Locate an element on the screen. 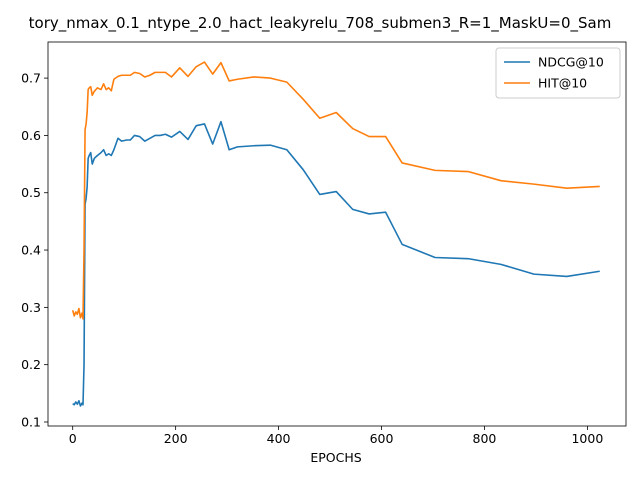  x-tick-label: 600 is located at coordinates (382, 438).